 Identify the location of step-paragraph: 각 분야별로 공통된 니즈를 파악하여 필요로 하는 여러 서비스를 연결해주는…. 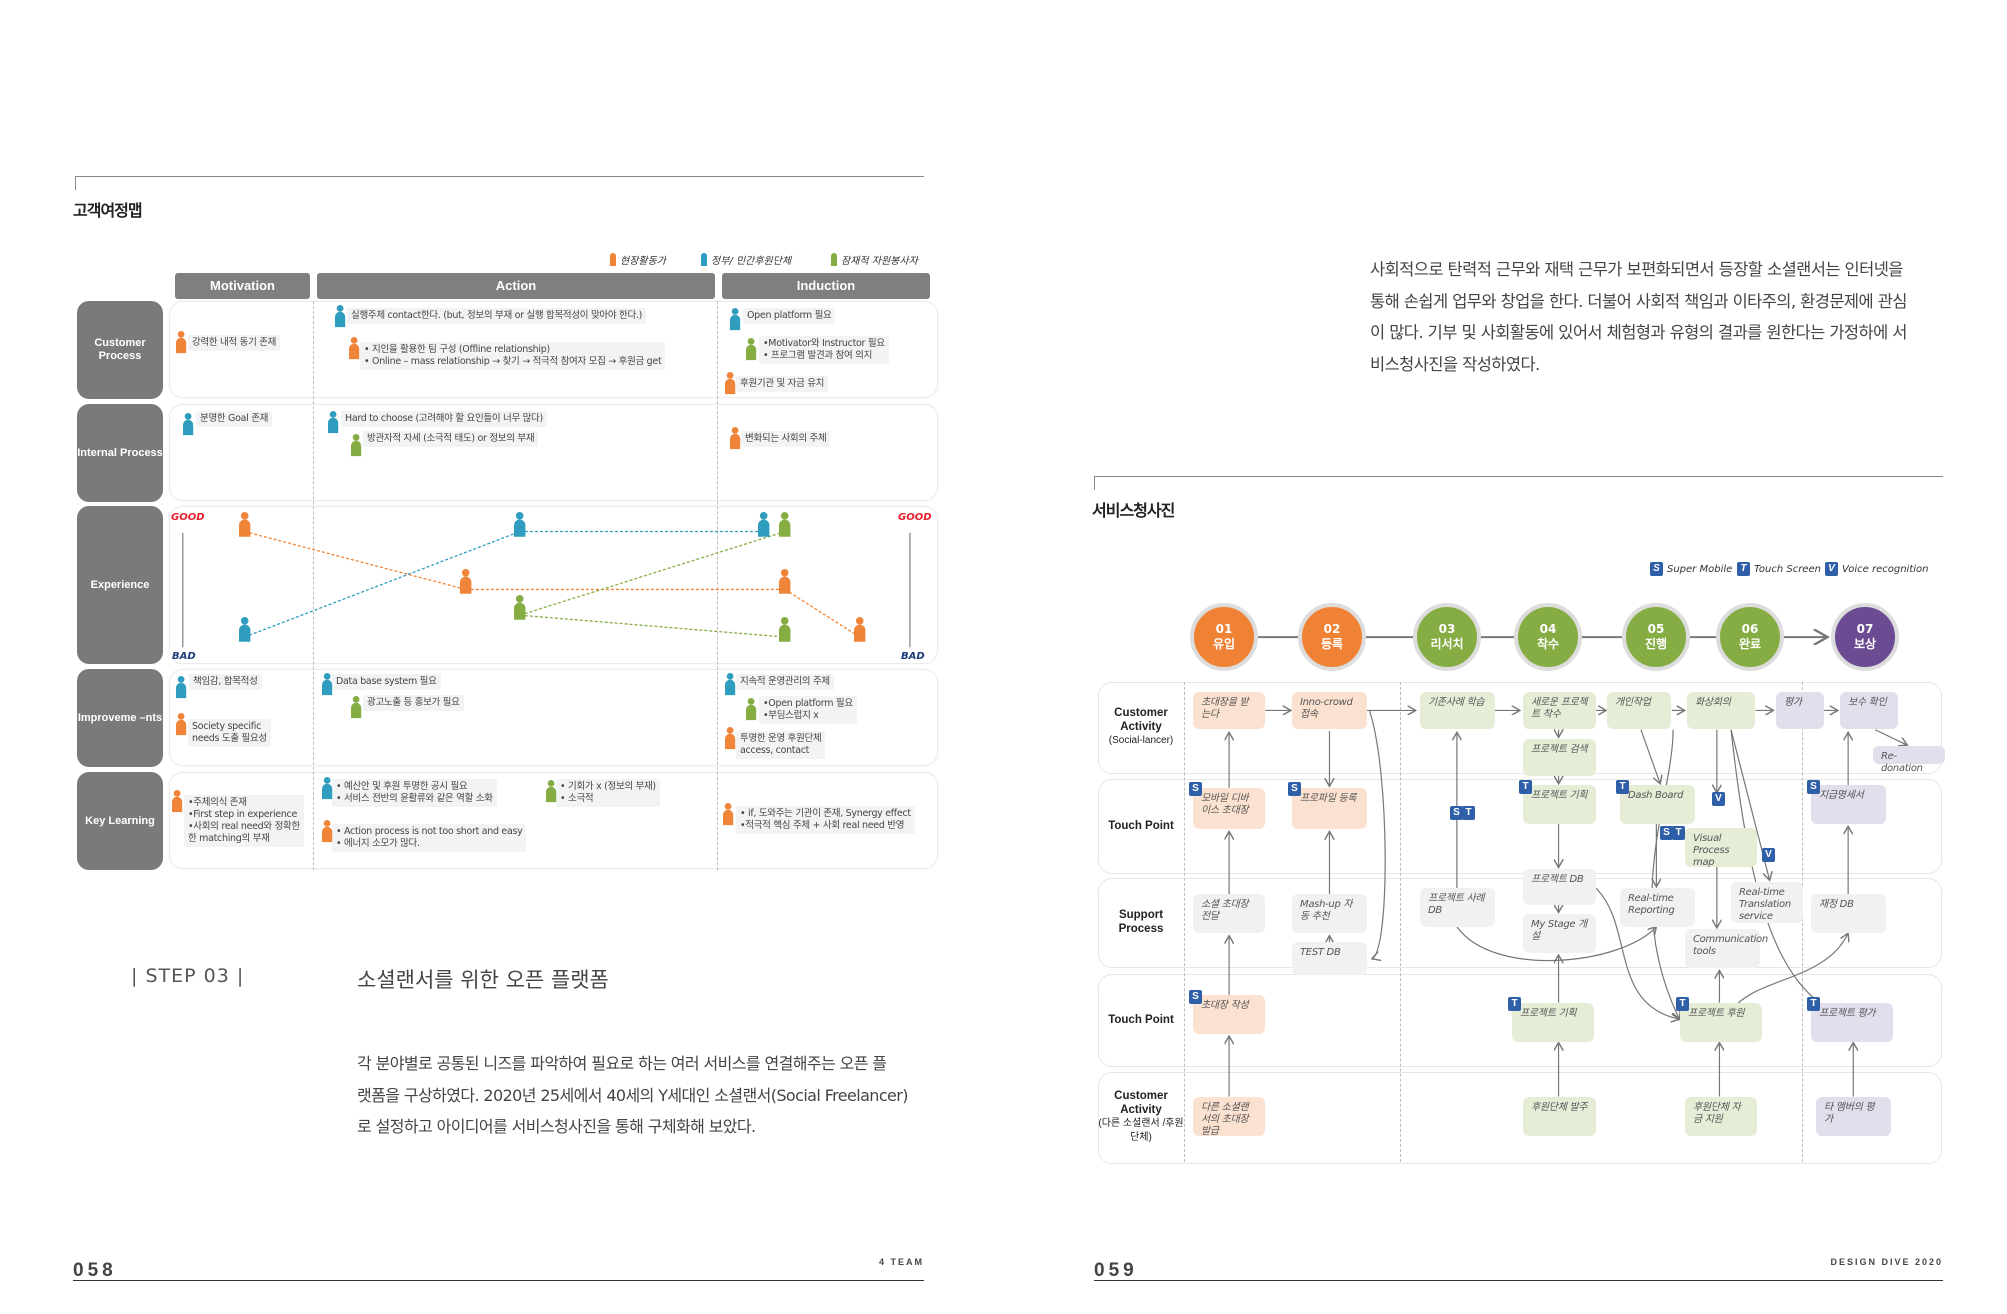
(633, 1095).